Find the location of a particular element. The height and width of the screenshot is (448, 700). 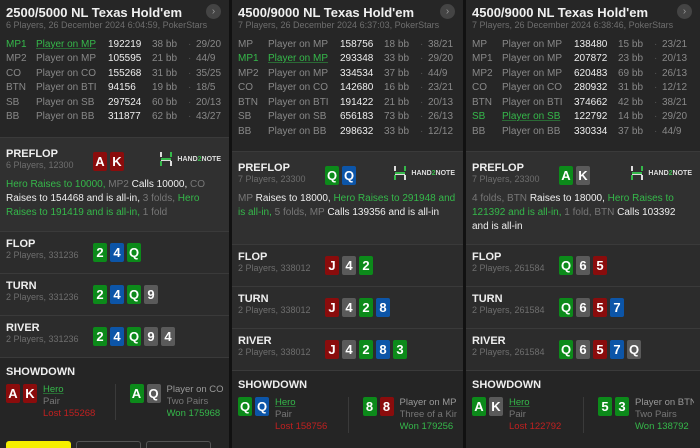

player-row: CO Player on CO 155268 31 bb · 35/25 is located at coordinates (113, 73).